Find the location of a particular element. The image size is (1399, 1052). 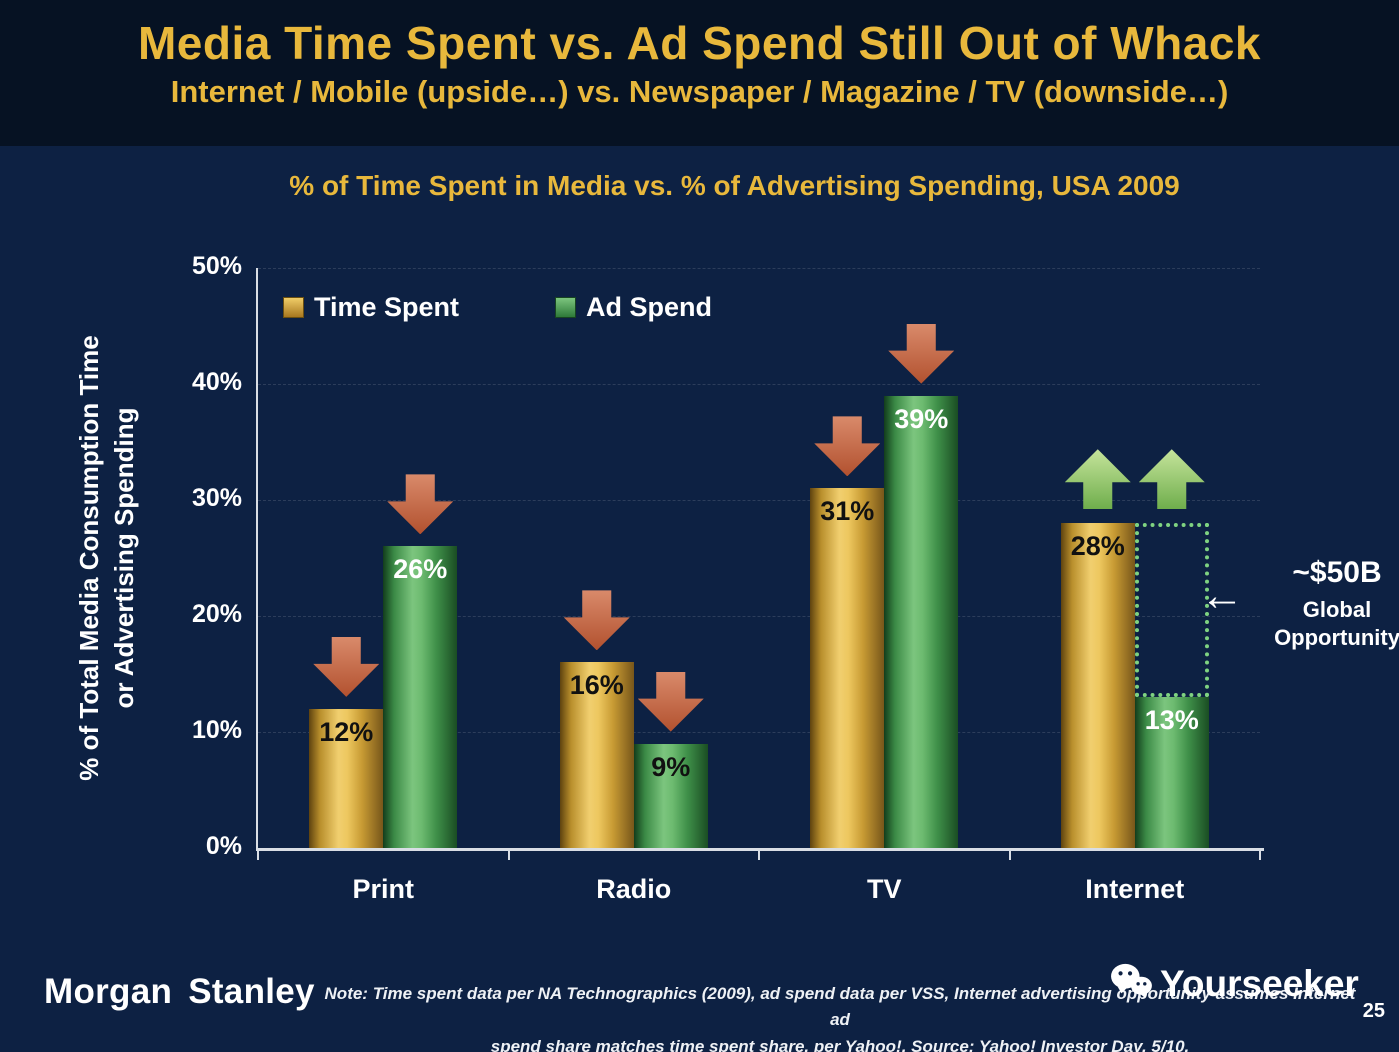

y-tick-label: 40% is located at coordinates (216, 382).